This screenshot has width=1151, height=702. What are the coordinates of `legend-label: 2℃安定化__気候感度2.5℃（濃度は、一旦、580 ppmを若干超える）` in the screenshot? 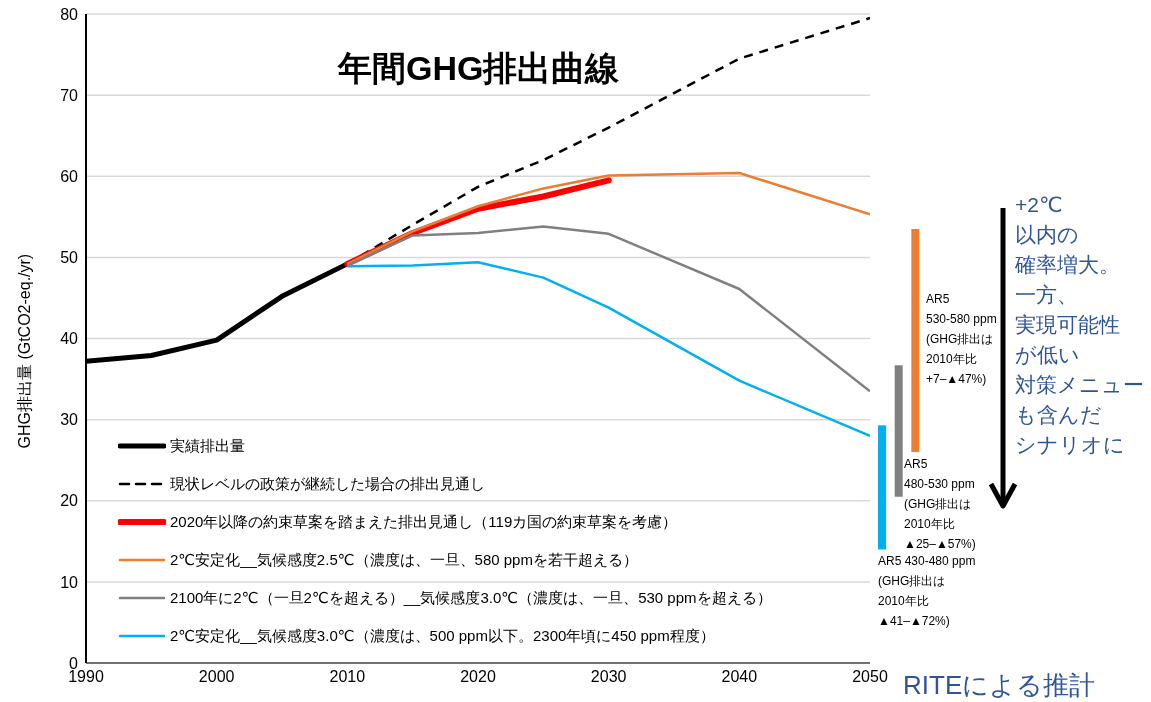 It's located at (404, 560).